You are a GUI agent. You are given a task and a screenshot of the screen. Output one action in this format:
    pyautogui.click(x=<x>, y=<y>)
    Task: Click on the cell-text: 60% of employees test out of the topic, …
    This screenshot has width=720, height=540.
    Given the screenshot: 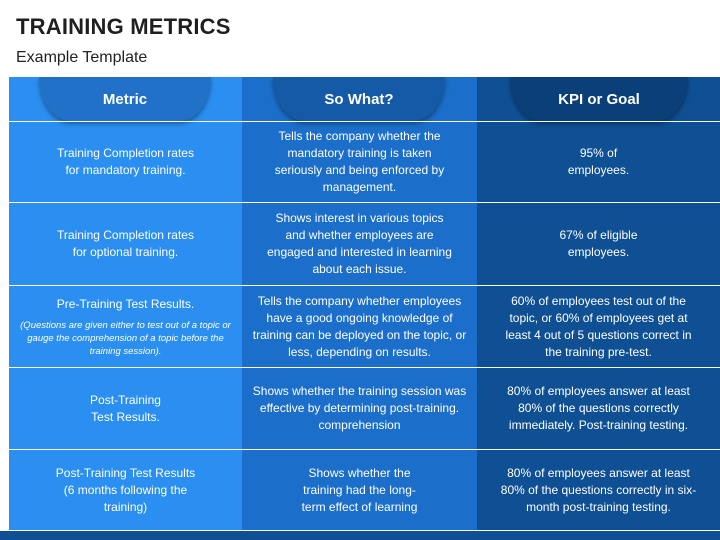 What is the action you would take?
    pyautogui.click(x=598, y=326)
    